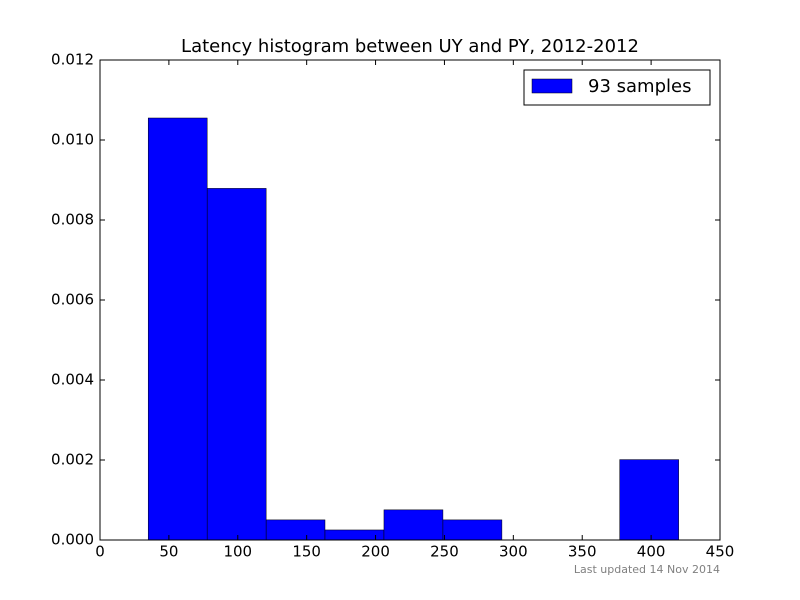 This screenshot has height=600, width=800. Describe the element at coordinates (72, 540) in the screenshot. I see `y-tick-label: 0.000` at that location.